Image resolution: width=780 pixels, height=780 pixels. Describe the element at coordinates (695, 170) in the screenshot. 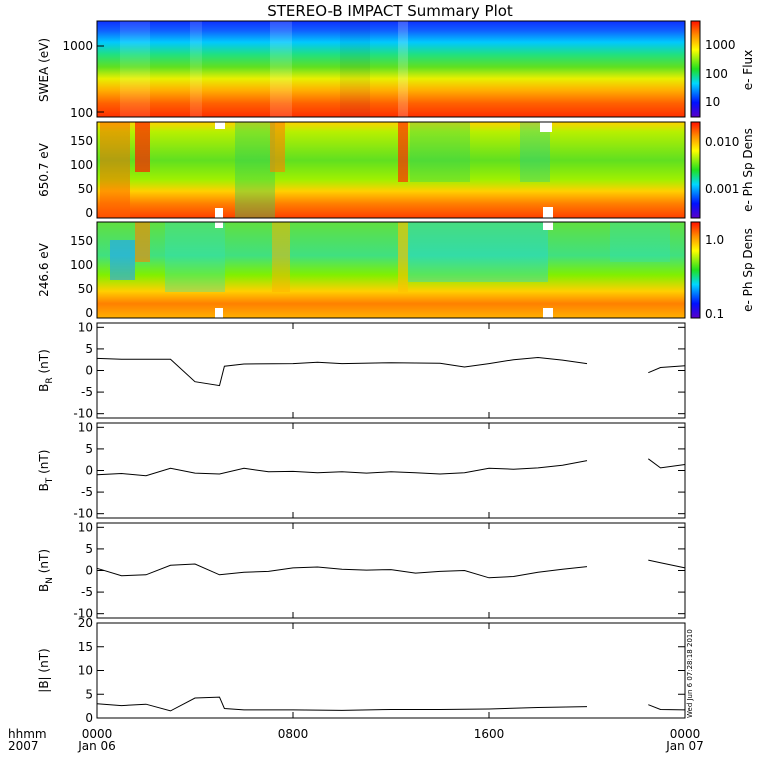

I see `pad-650-colorbar` at that location.